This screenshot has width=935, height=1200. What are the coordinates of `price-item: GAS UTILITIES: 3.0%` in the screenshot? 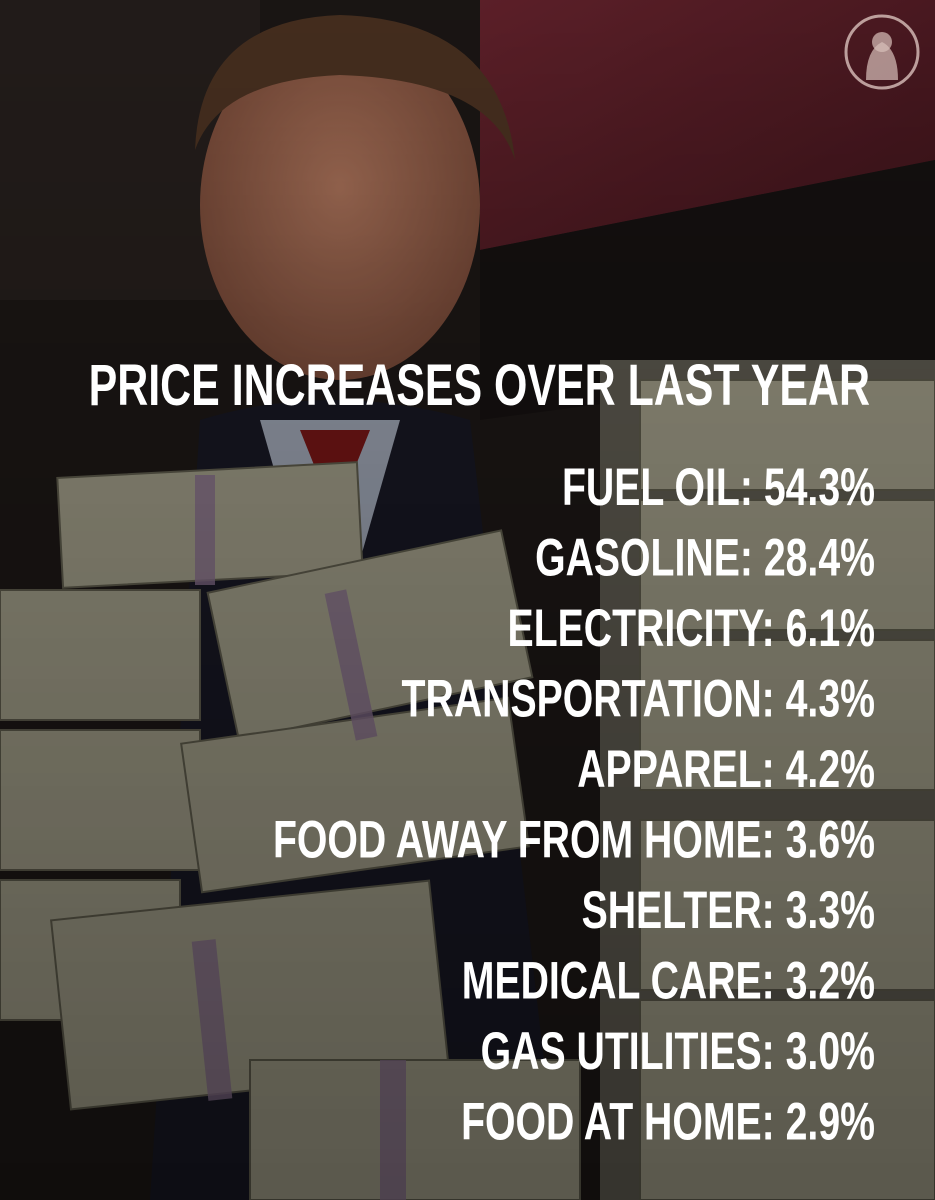 It's located at (678, 1050).